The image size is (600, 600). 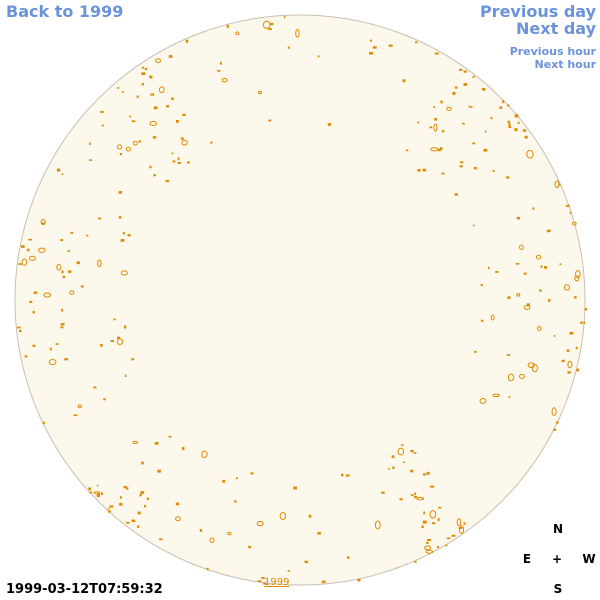 I want to click on previous-day-link: Previous day, so click(x=537, y=11).